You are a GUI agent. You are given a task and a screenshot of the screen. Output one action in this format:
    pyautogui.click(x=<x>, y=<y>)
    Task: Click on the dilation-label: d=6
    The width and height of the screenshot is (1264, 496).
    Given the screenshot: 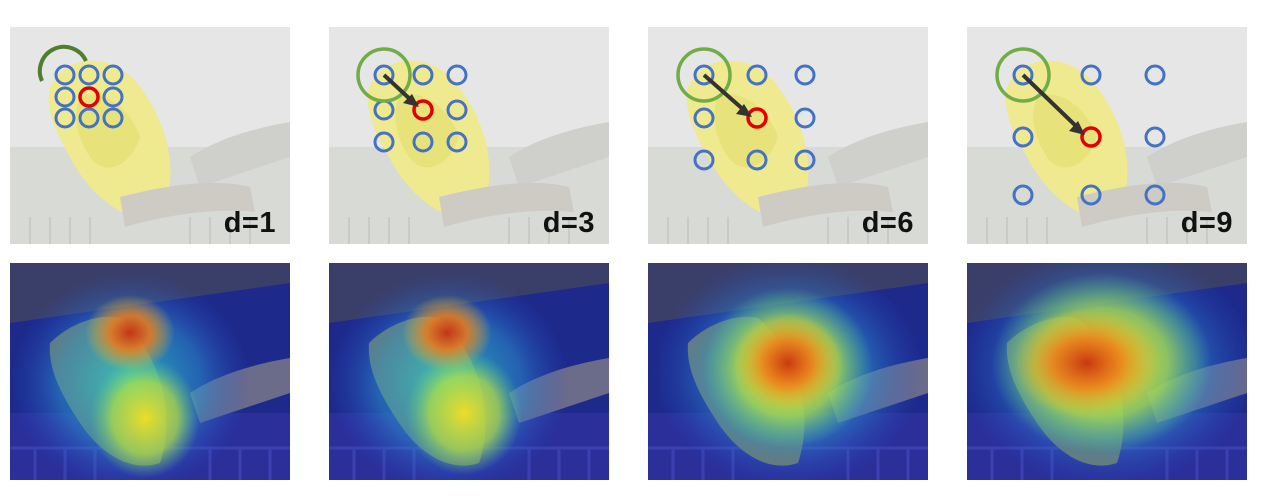 What is the action you would take?
    pyautogui.click(x=887, y=223)
    